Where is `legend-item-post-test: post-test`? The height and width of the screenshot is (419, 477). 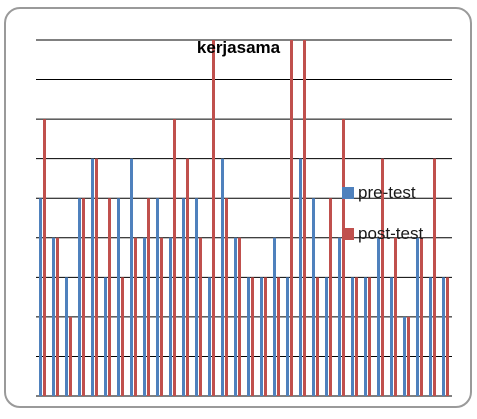
legend-item-post-test: post-test is located at coordinates (402, 234).